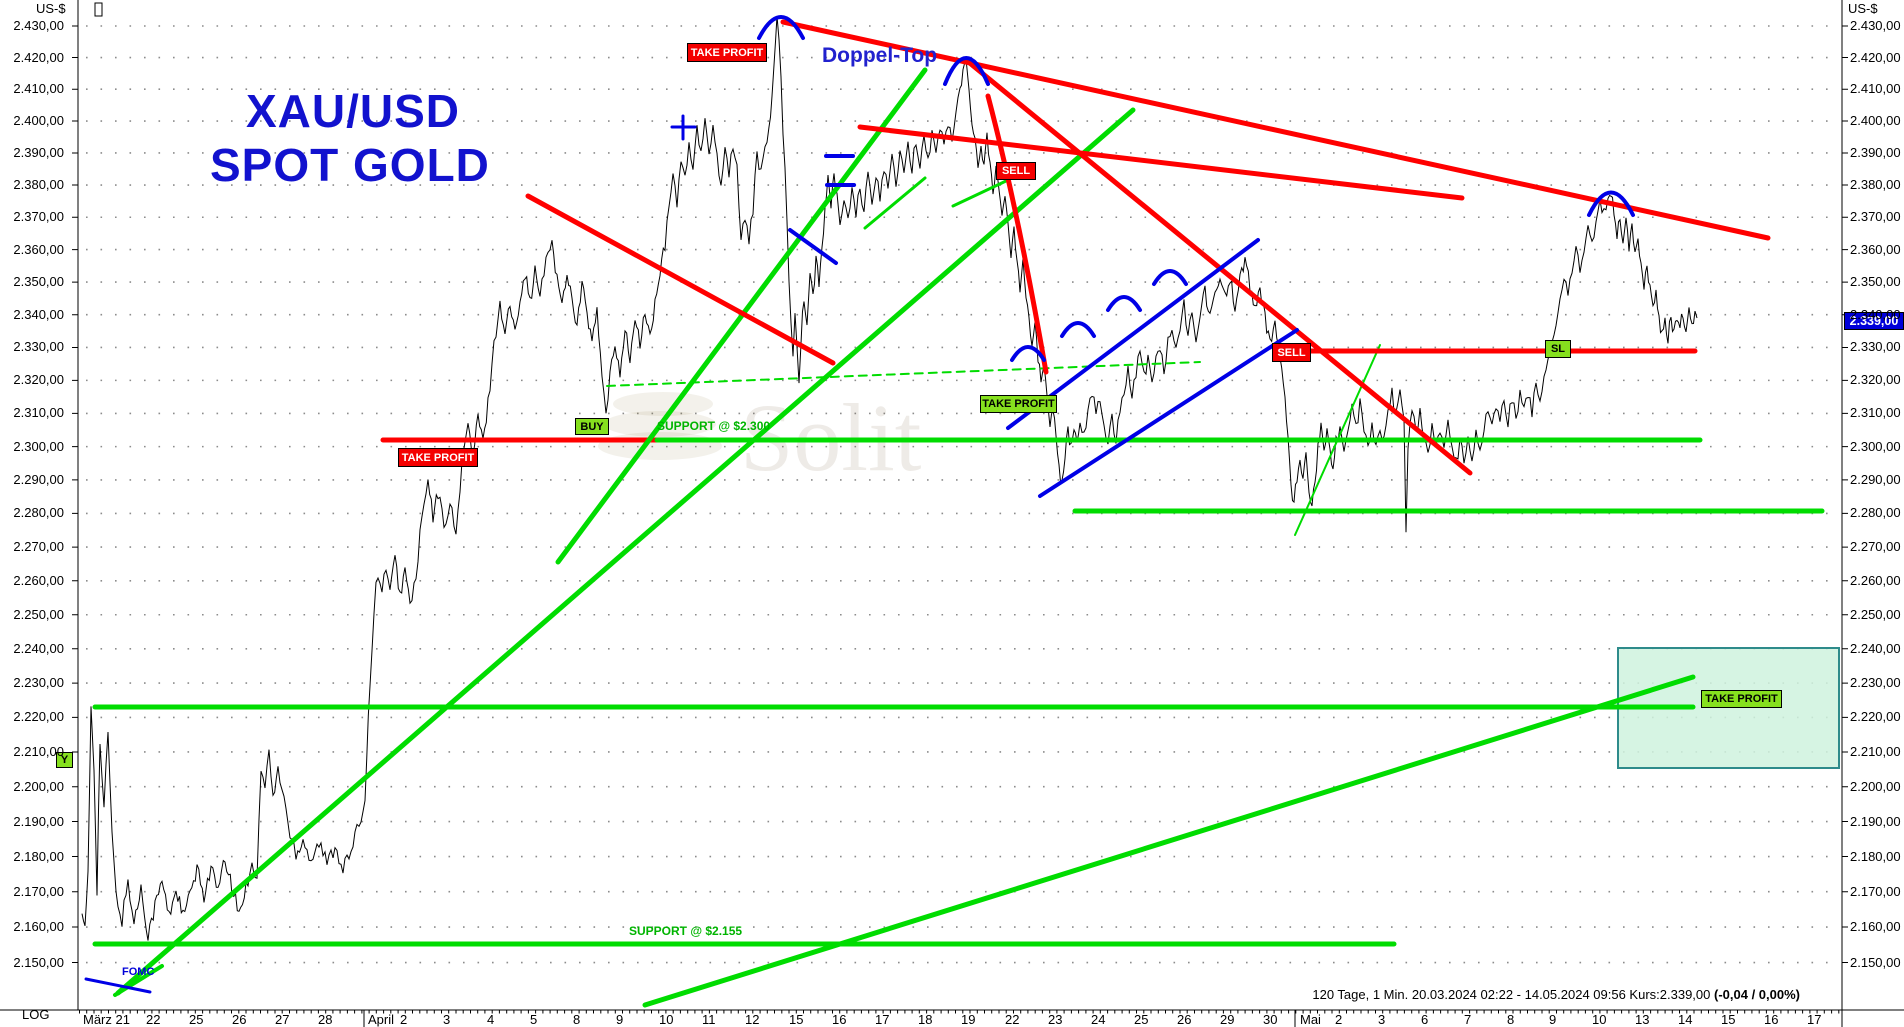 Image resolution: width=1904 pixels, height=1027 pixels. What do you see at coordinates (38, 821) in the screenshot?
I see `y-tick-label-left: 2.190,00` at bounding box center [38, 821].